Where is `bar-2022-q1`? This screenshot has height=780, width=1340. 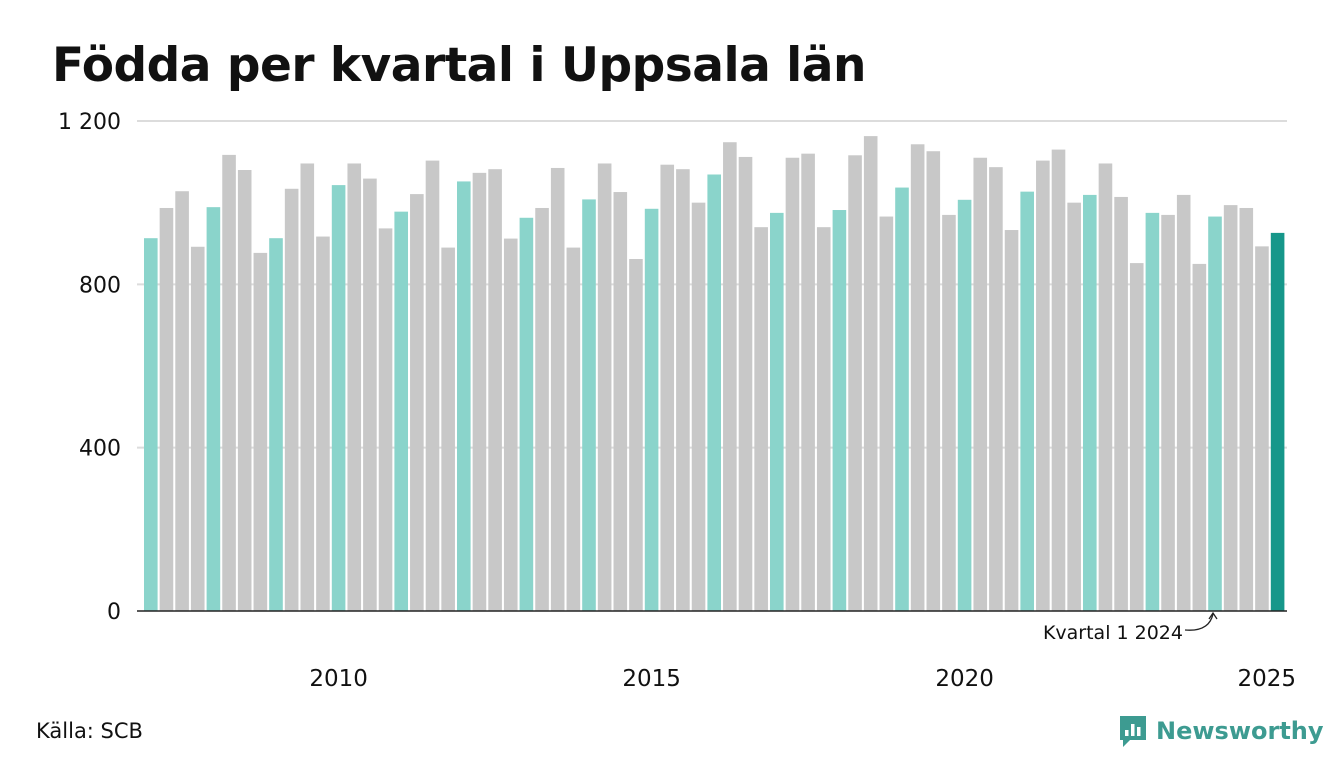
bar-2022-q1 is located at coordinates (1090, 403).